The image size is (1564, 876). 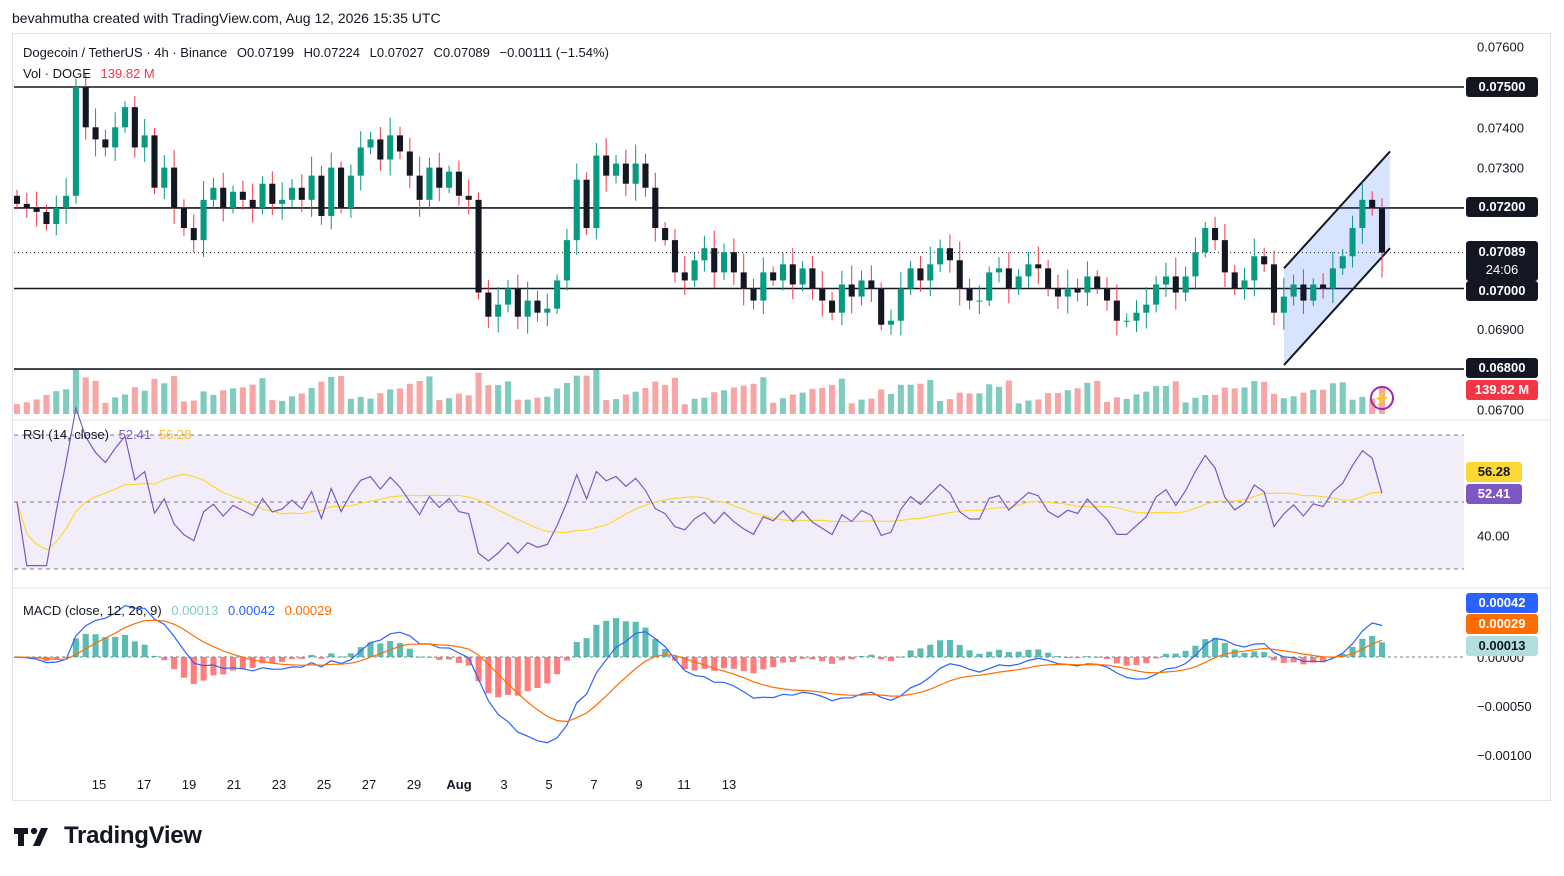 I want to click on tradingview-logo: TradingView, so click(x=108, y=836).